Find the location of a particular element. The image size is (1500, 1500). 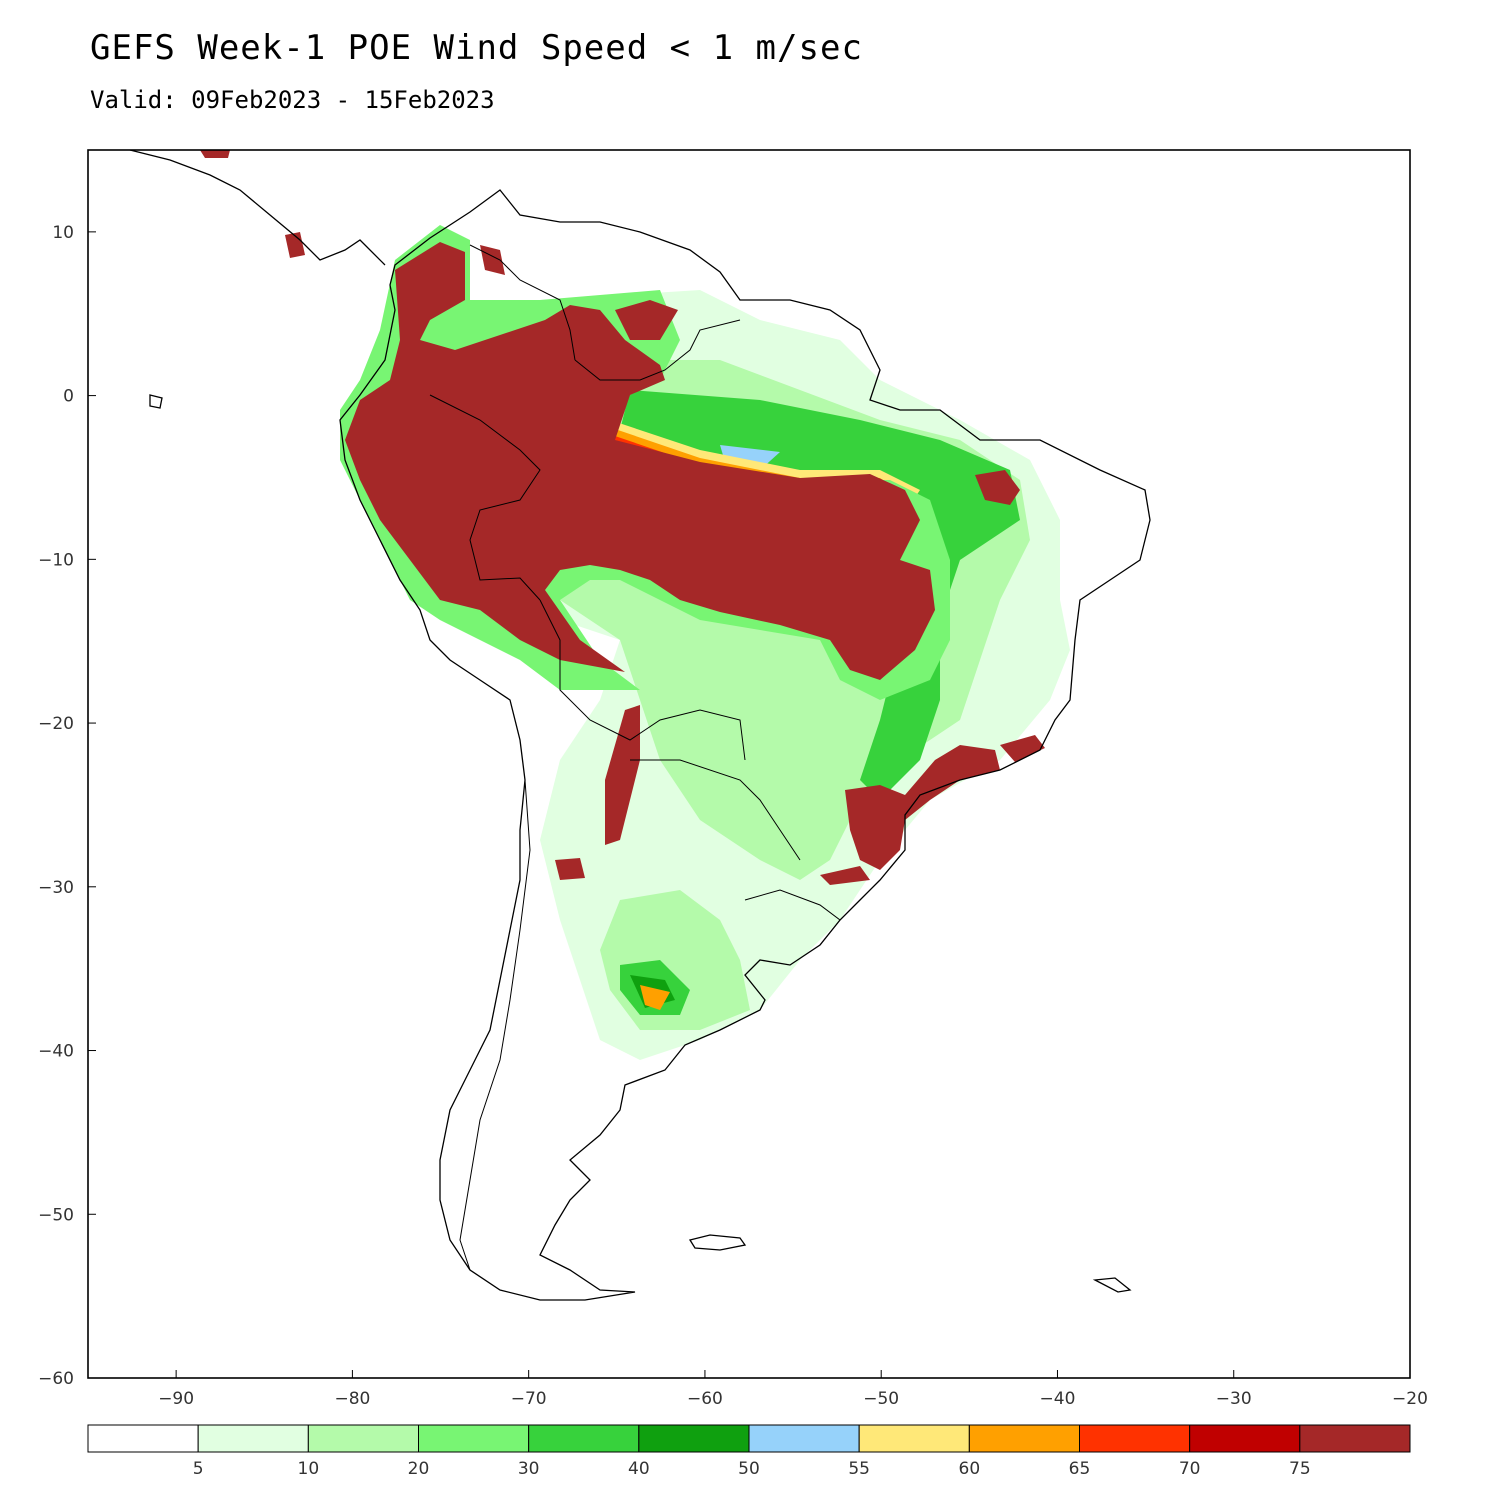

lon-tick-label: −30 is located at coordinates (1234, 1399).